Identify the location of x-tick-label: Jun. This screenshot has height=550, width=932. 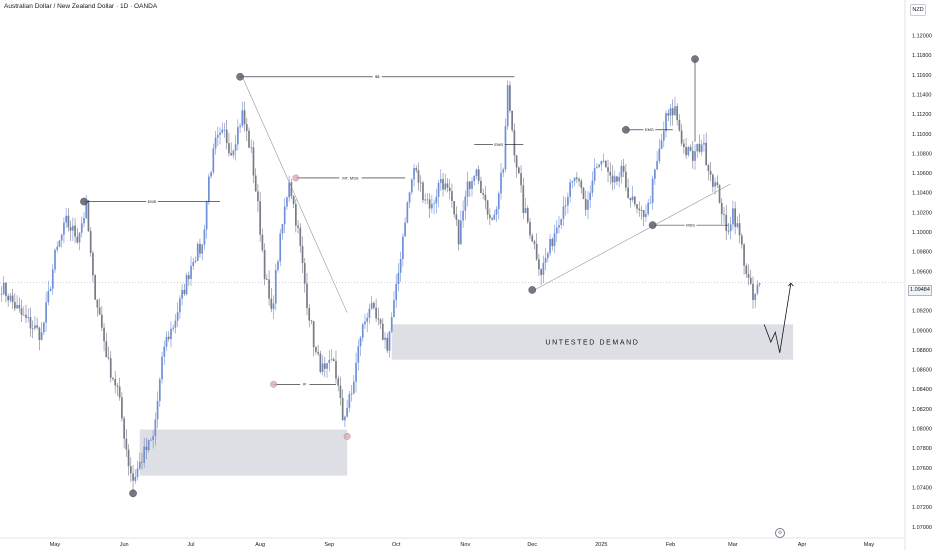
(124, 545).